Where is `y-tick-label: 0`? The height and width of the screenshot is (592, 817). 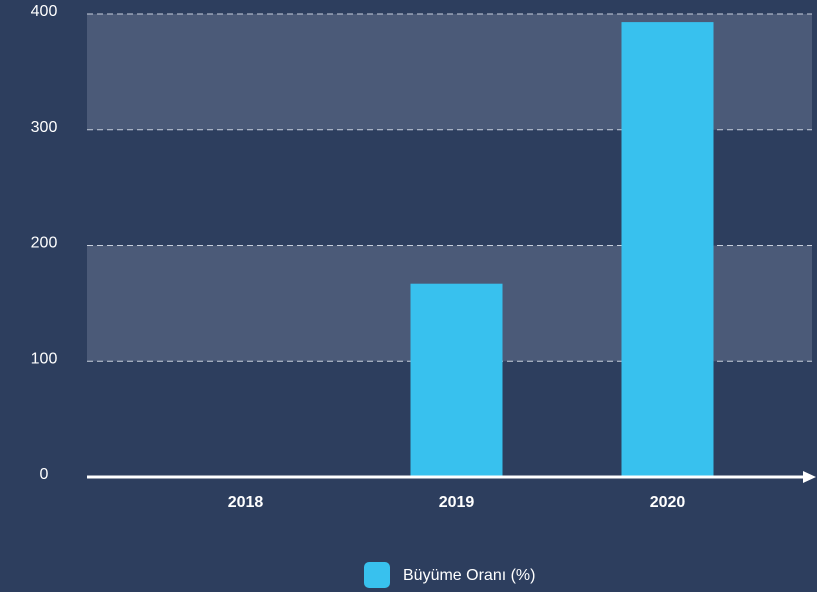
y-tick-label: 0 is located at coordinates (44, 474).